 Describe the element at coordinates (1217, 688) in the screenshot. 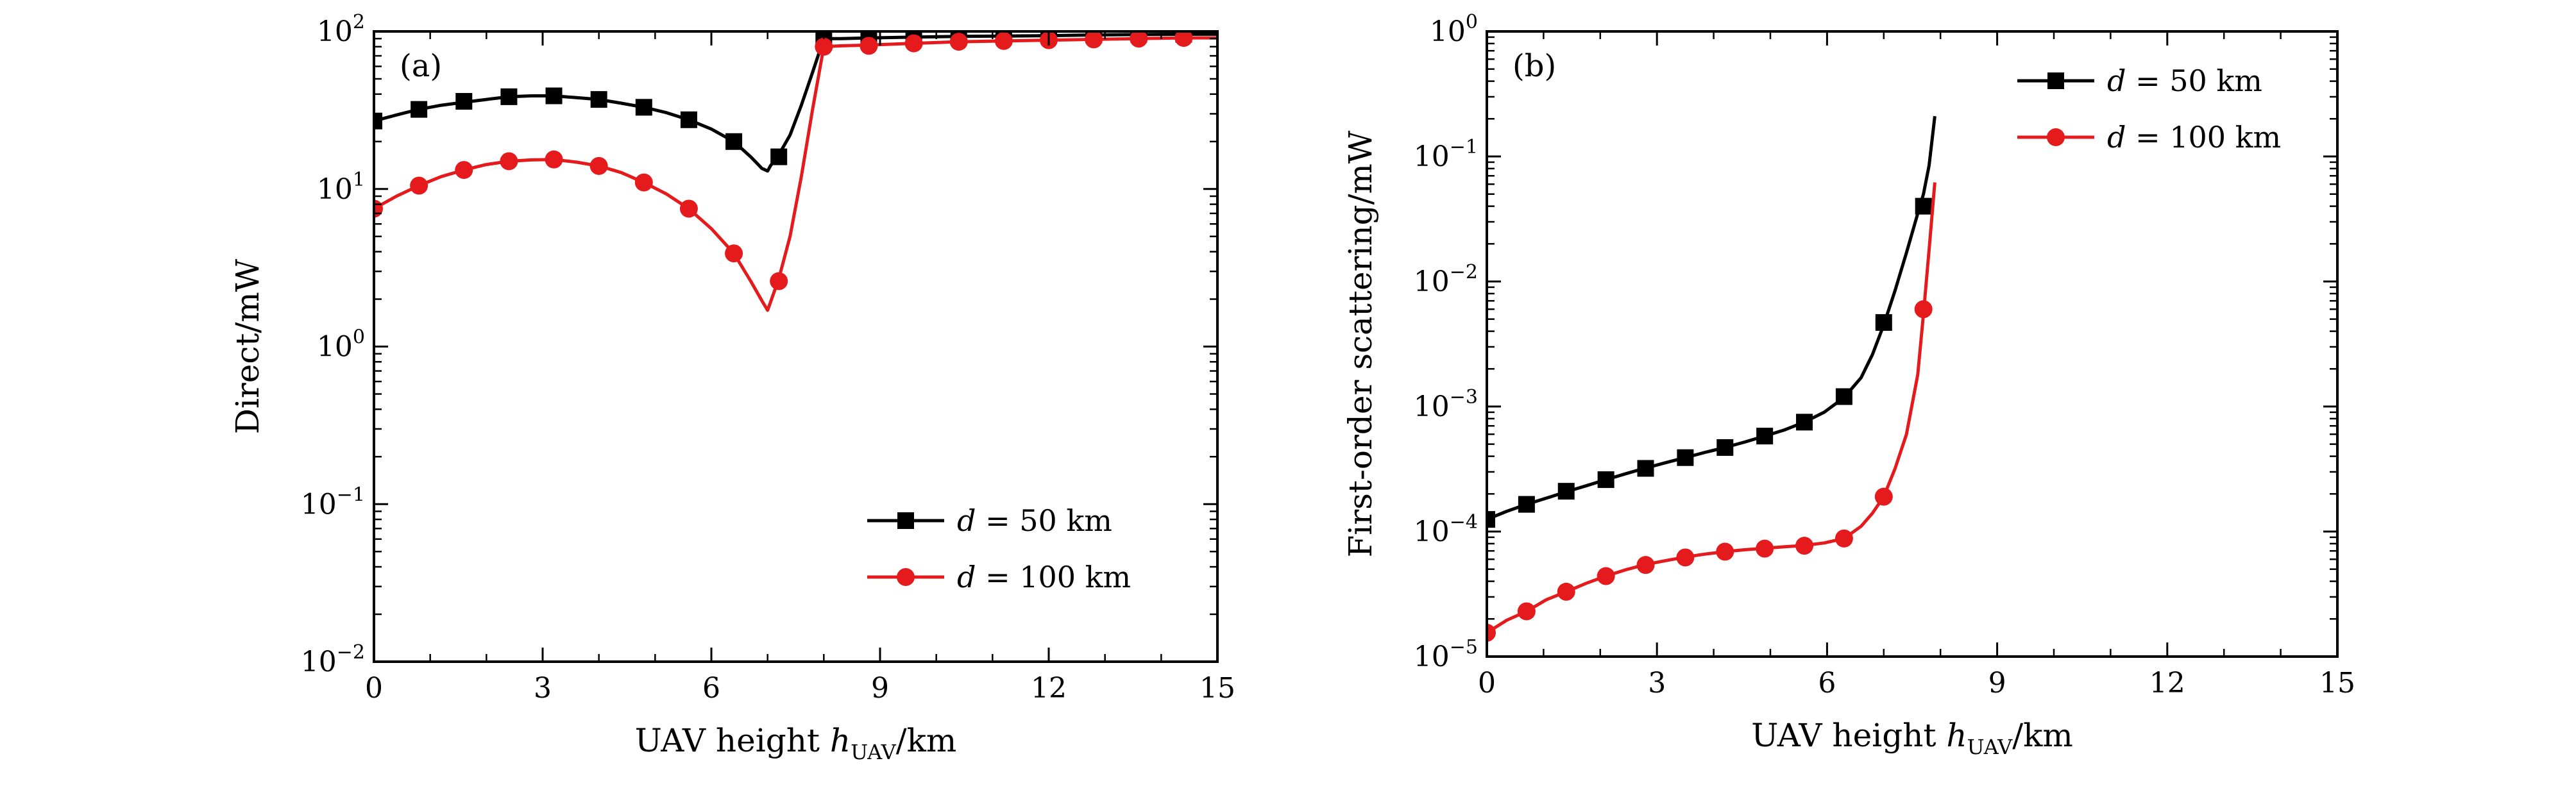

I see `x-tick-label: 15` at that location.